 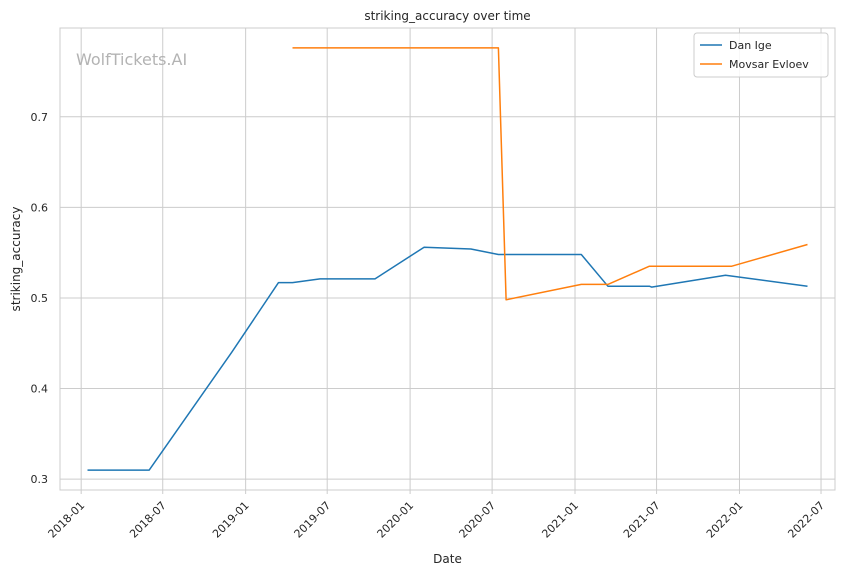 What do you see at coordinates (16, 259) in the screenshot?
I see `y-axis-label: striking_accuracy` at bounding box center [16, 259].